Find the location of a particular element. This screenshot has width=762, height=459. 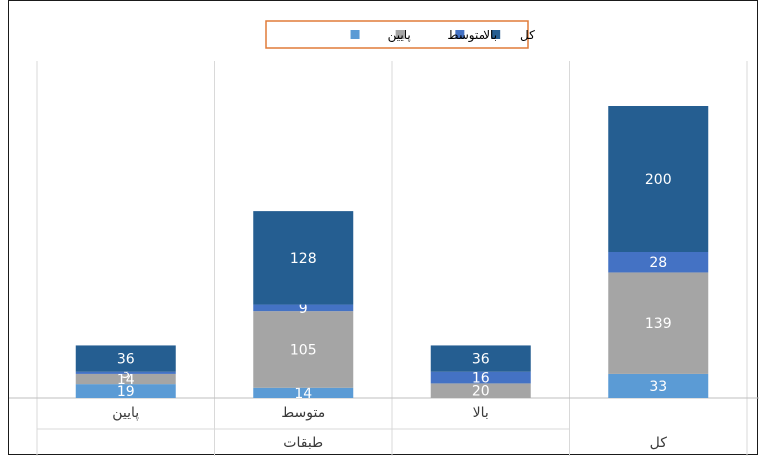

data-label: 28 is located at coordinates (658, 263).